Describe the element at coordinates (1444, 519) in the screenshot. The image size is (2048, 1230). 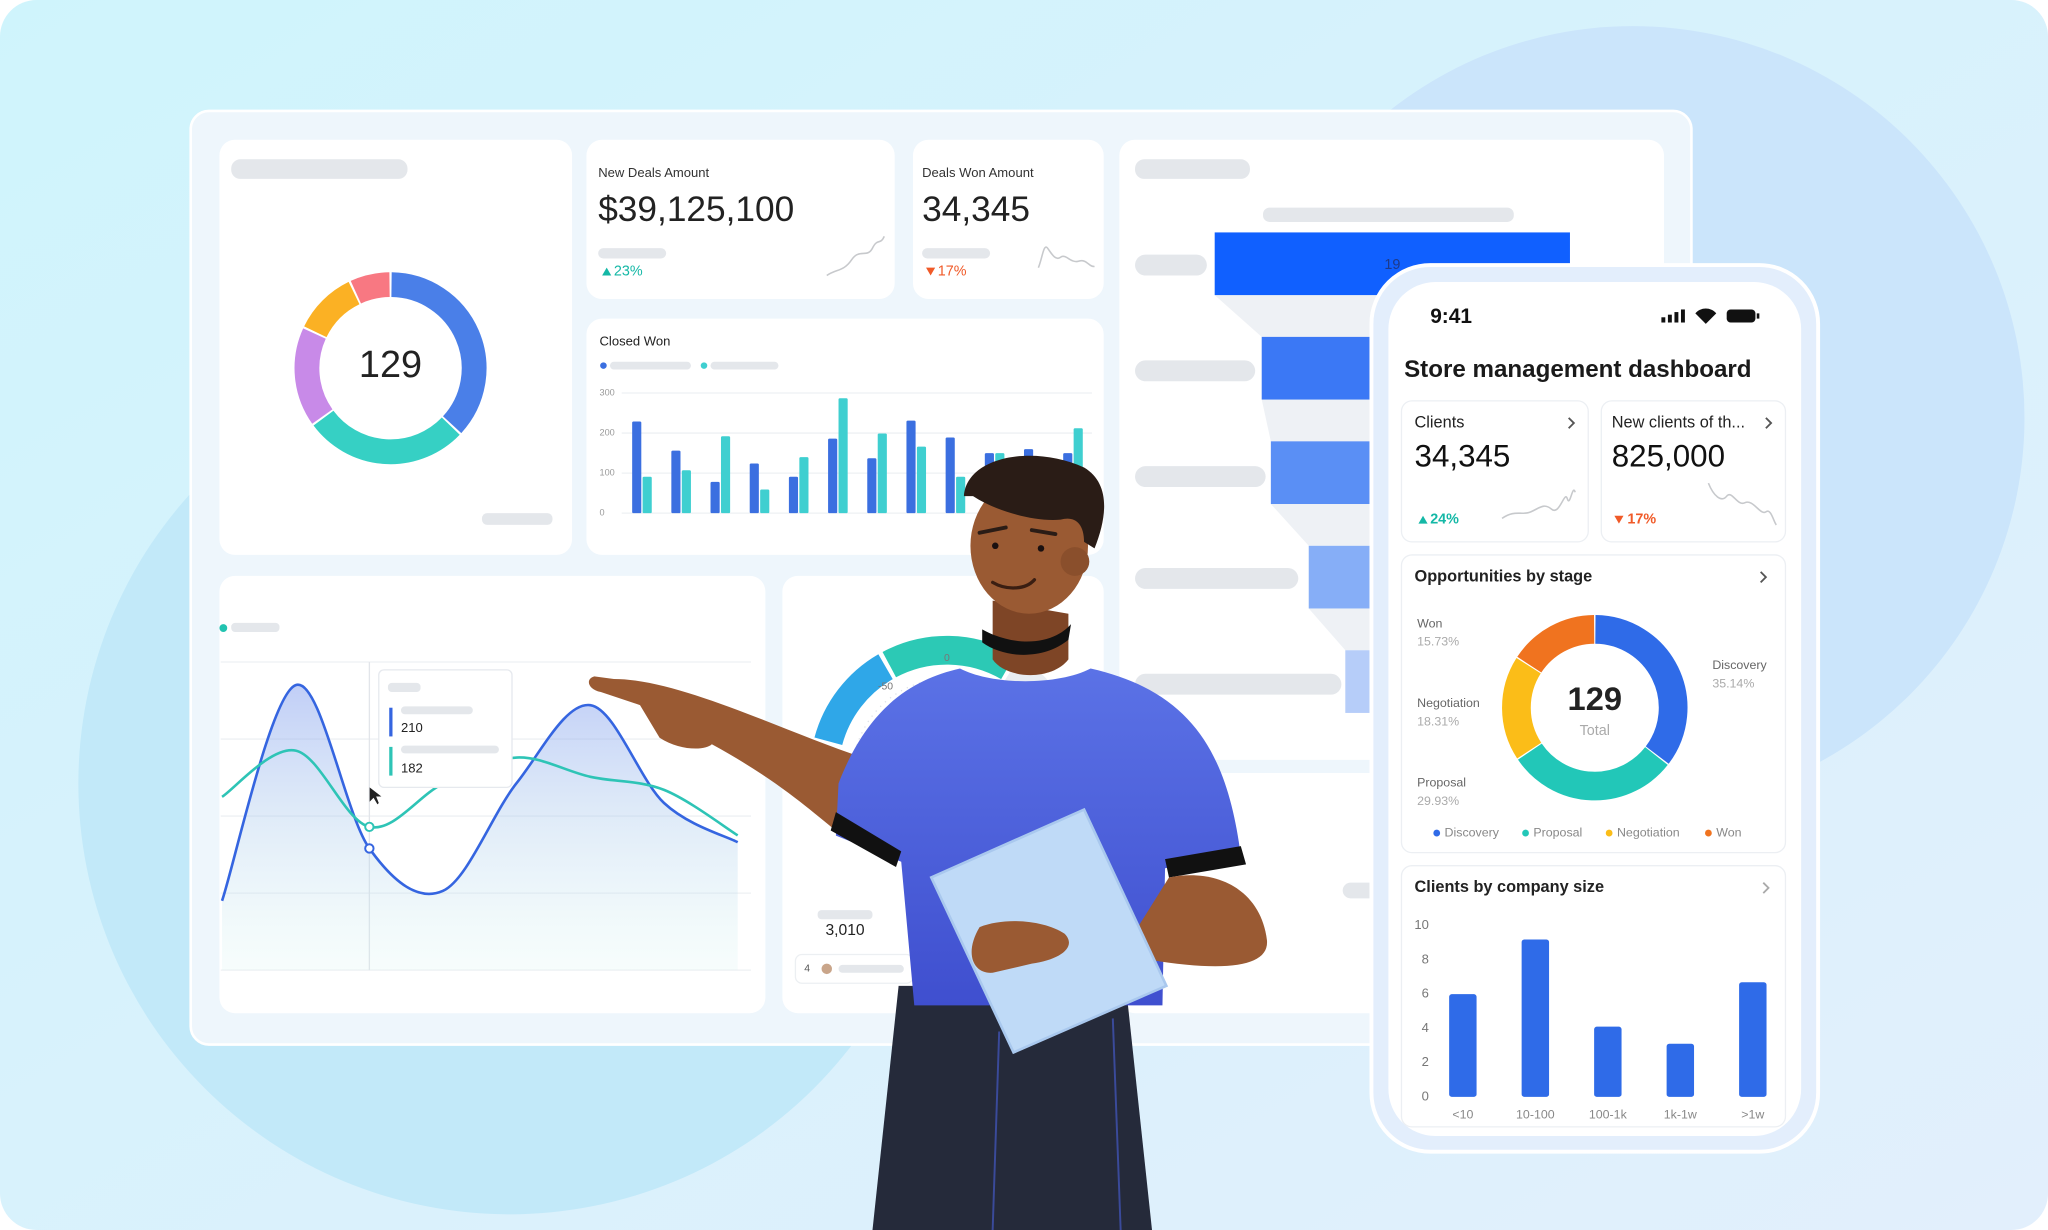
I see `card-change: 24%` at that location.